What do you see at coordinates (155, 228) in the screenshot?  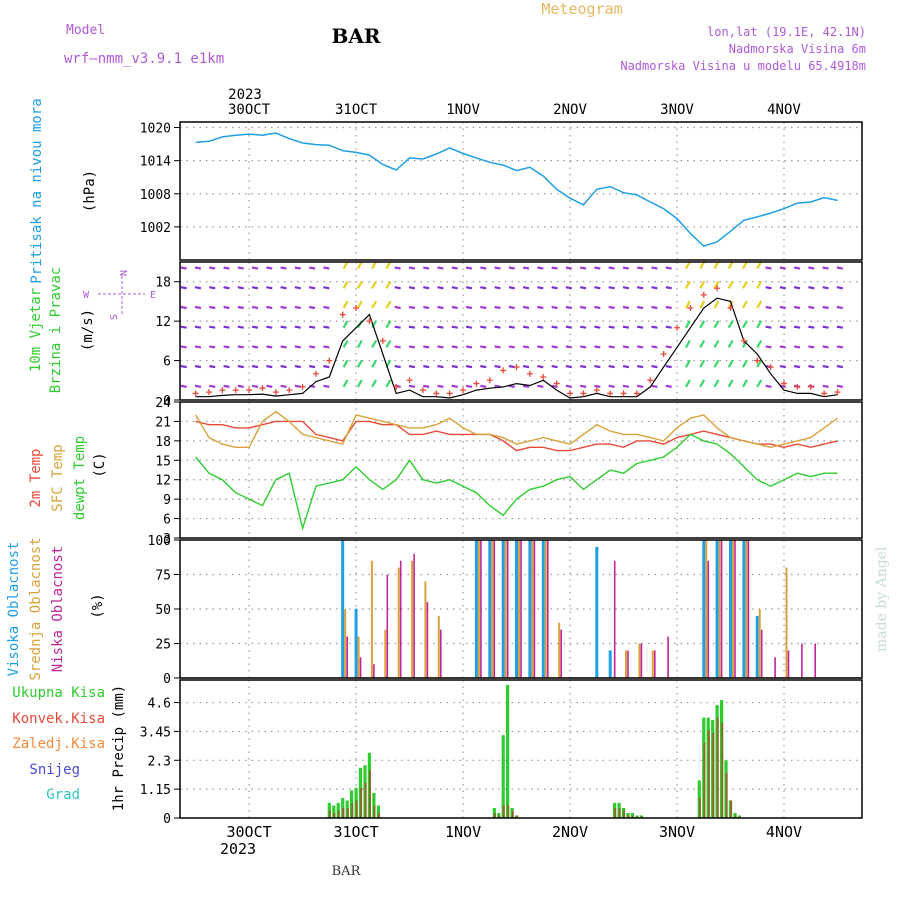 I see `y-tick-label: 1002` at bounding box center [155, 228].